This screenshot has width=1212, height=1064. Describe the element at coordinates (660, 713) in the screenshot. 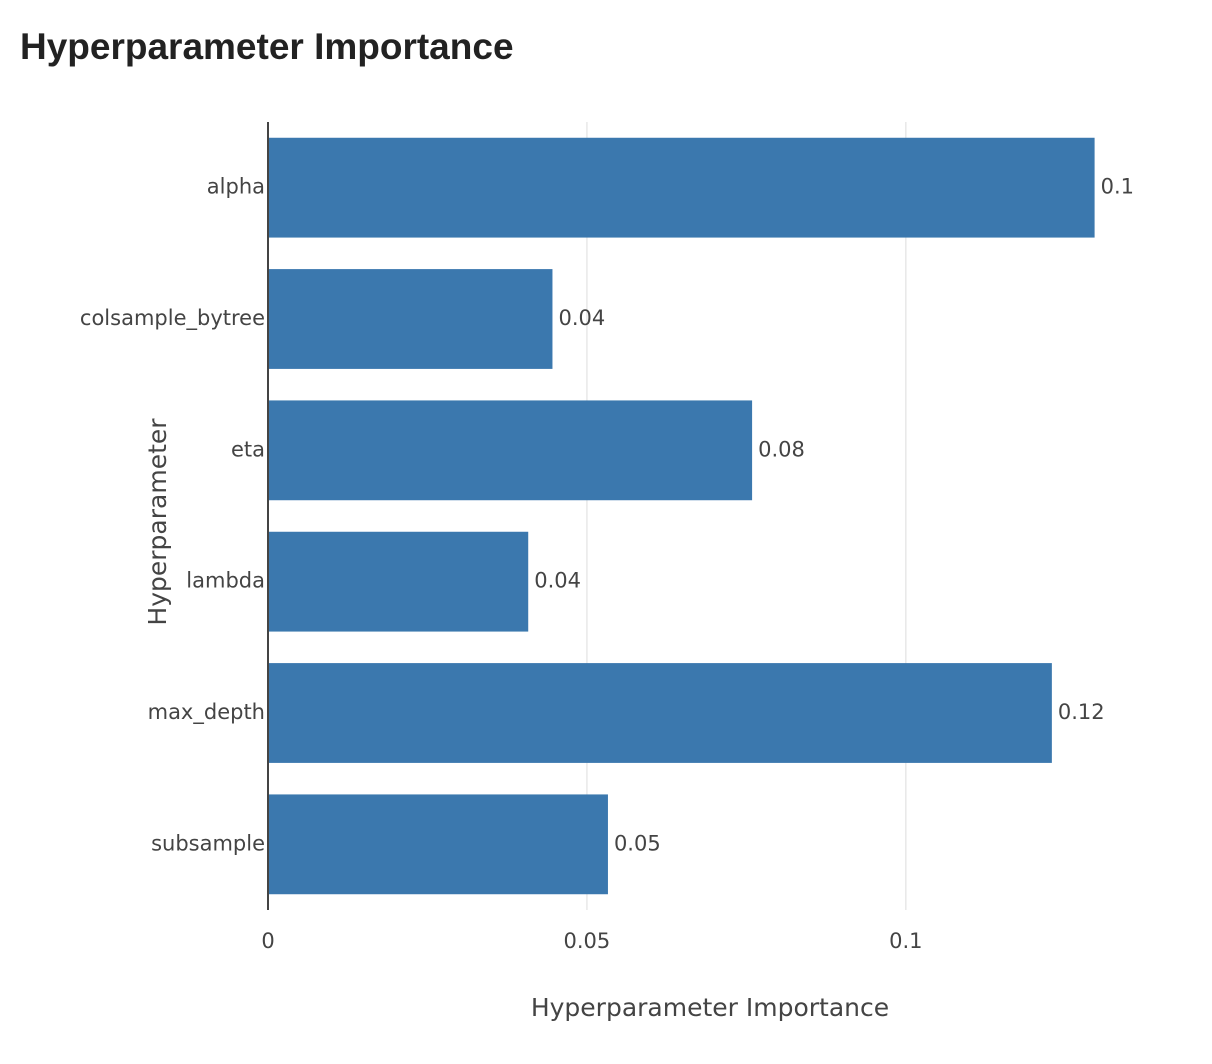

I see `bar-max-depth` at that location.